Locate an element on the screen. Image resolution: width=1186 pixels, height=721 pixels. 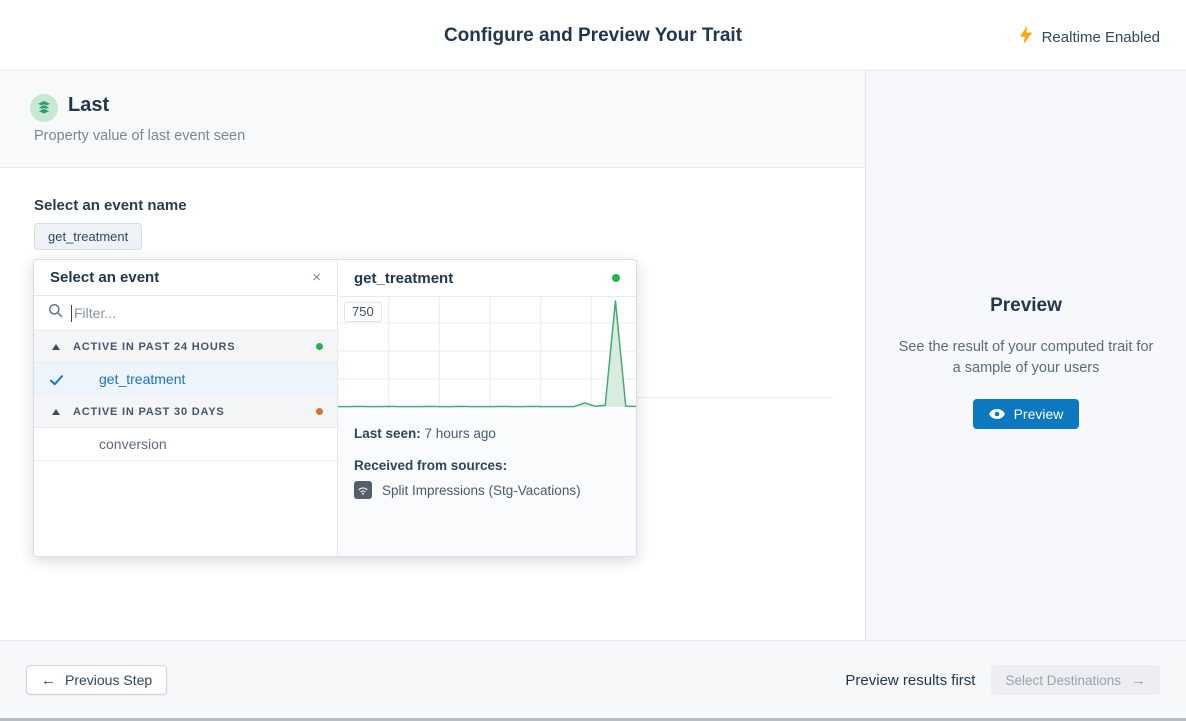
trait-name: Last is located at coordinates (89, 105).